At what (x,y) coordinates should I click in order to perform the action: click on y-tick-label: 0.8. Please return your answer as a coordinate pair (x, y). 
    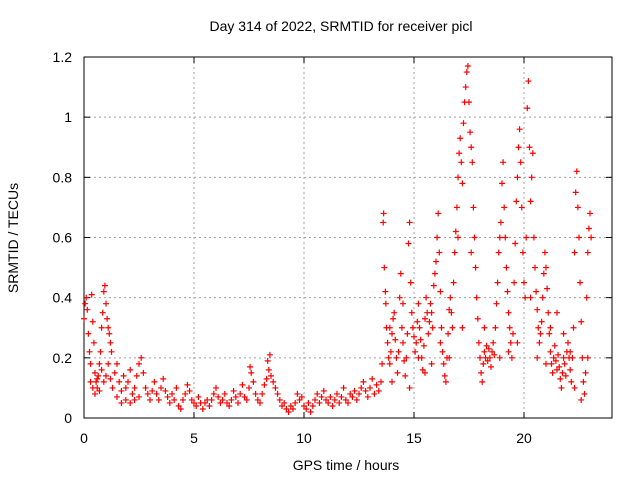
    Looking at the image, I should click on (63, 177).